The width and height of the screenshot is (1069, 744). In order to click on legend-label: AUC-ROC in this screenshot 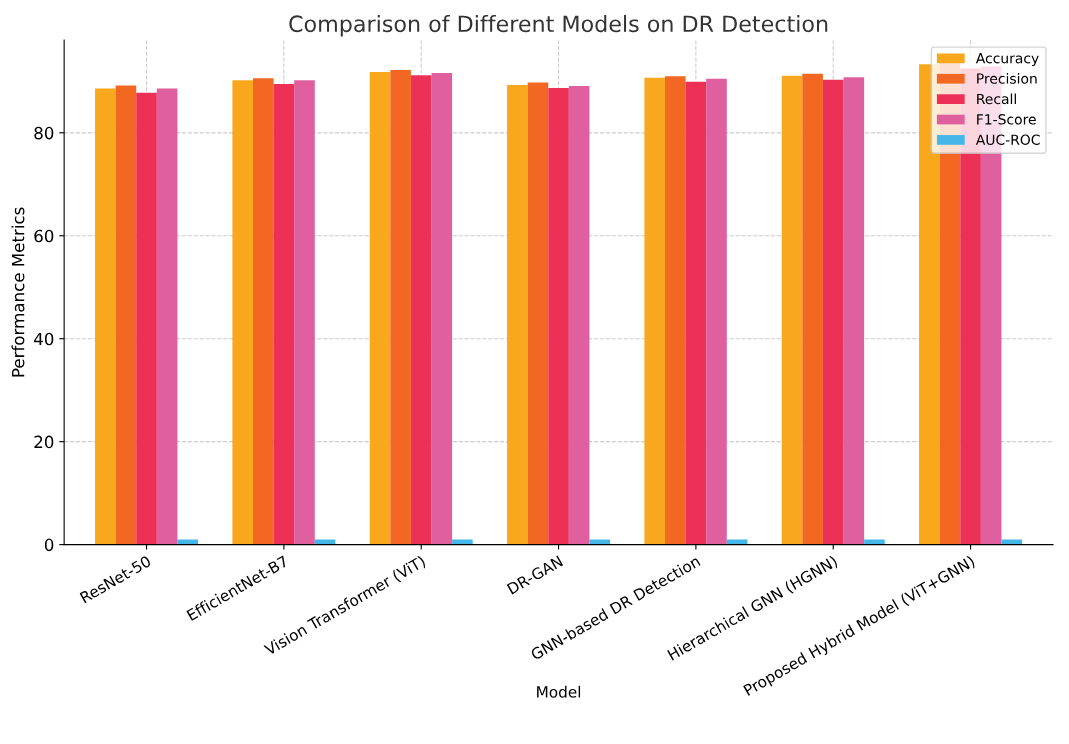, I will do `click(1007, 139)`.